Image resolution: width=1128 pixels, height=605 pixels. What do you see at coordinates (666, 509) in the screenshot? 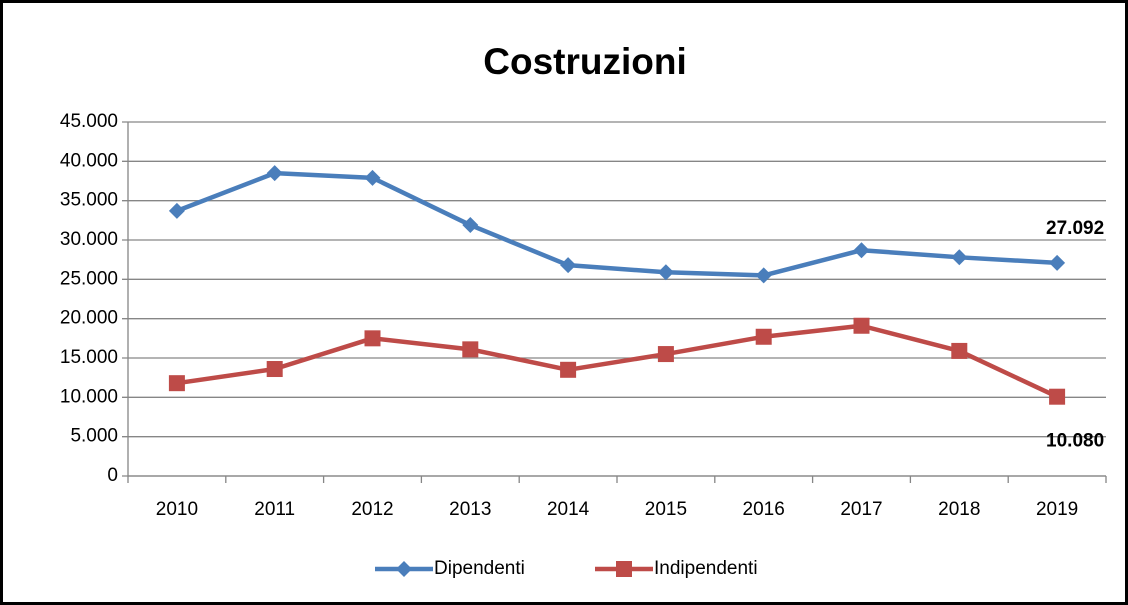
I see `x-tick-label: 2015` at bounding box center [666, 509].